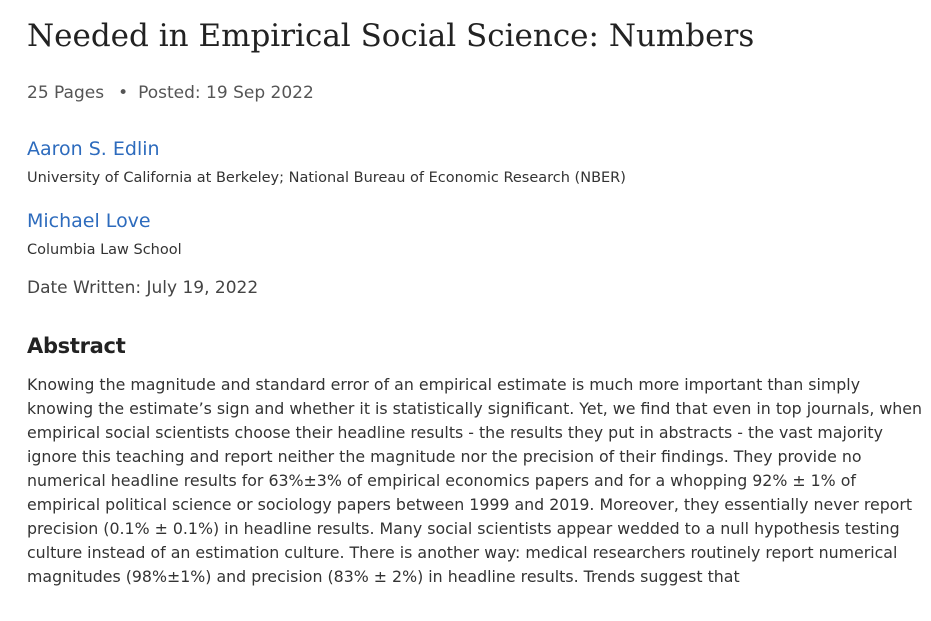 The height and width of the screenshot is (621, 931). Describe the element at coordinates (76, 346) in the screenshot. I see `abstract-heading: Abstract` at that location.